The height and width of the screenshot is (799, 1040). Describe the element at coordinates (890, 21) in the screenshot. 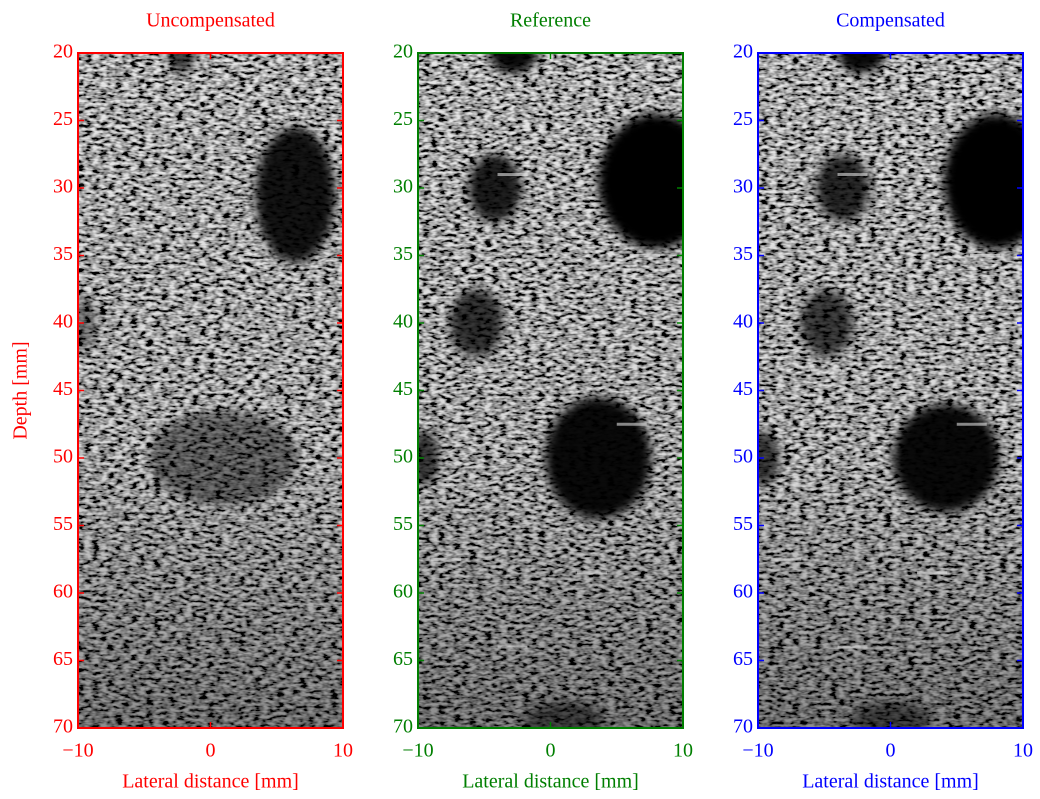

I see `panel-title: Compensated` at that location.